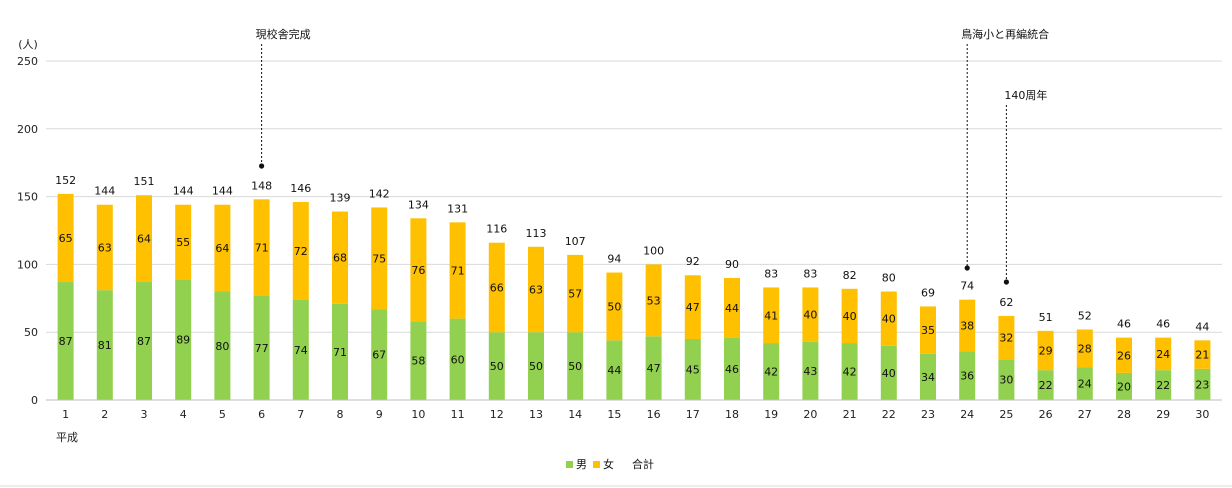 The width and height of the screenshot is (1232, 488). What do you see at coordinates (65, 180) in the screenshot?
I see `data-label-total: 152` at bounding box center [65, 180].